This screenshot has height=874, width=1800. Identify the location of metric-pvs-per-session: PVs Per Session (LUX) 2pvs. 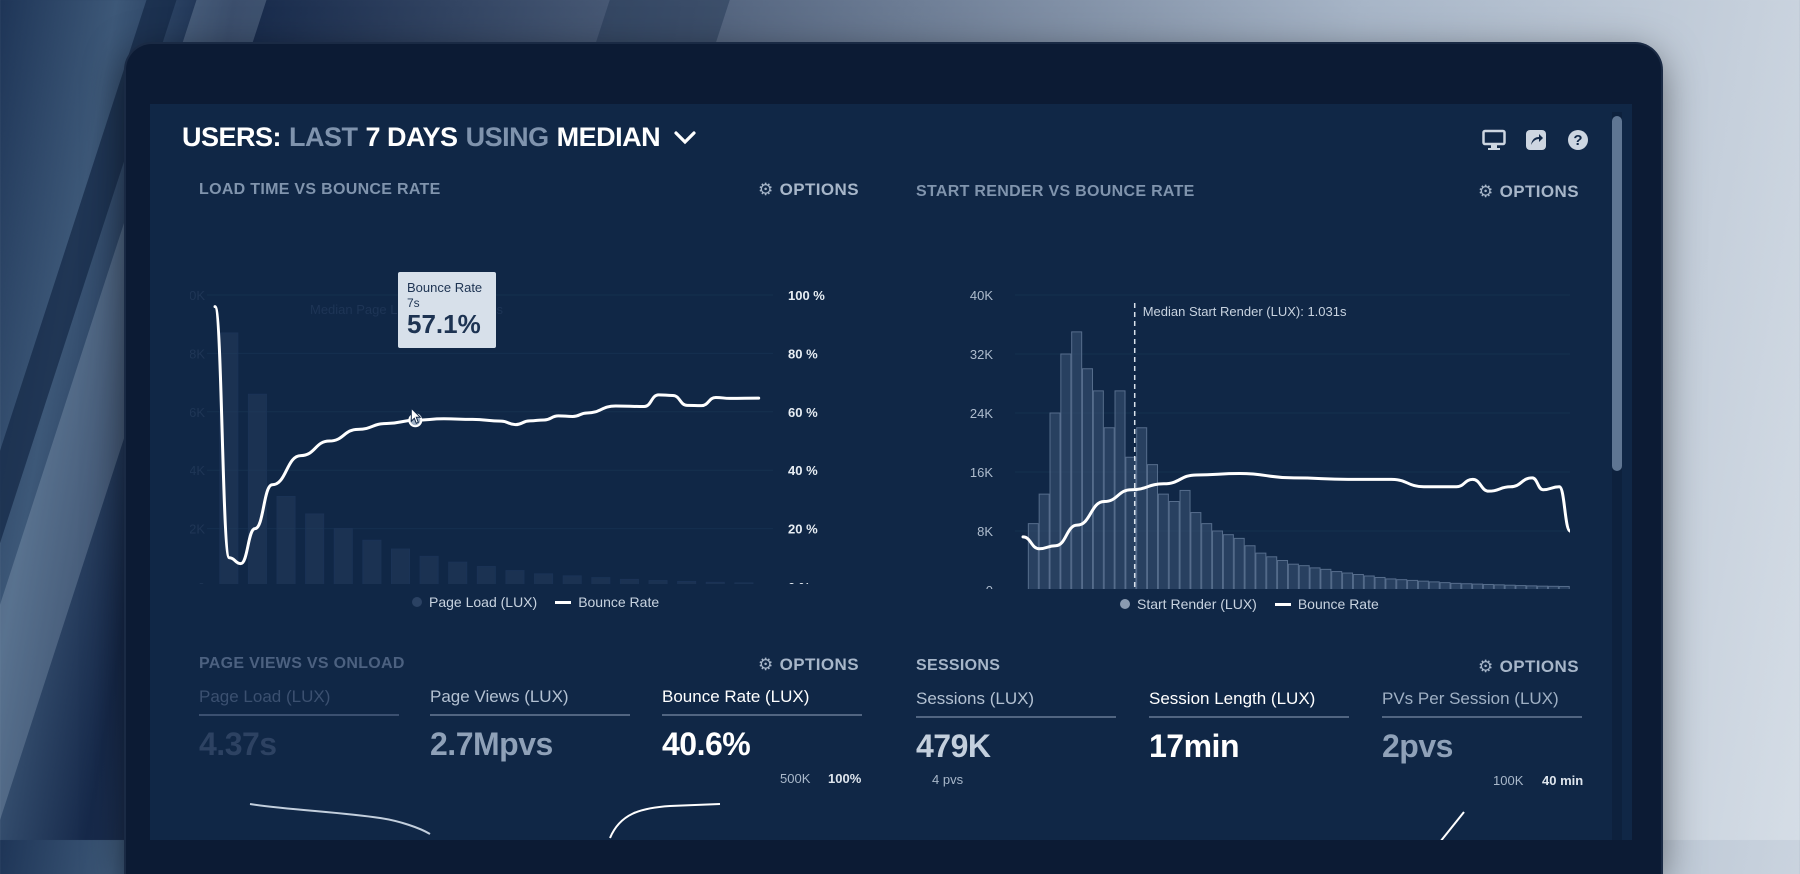
(1482, 727).